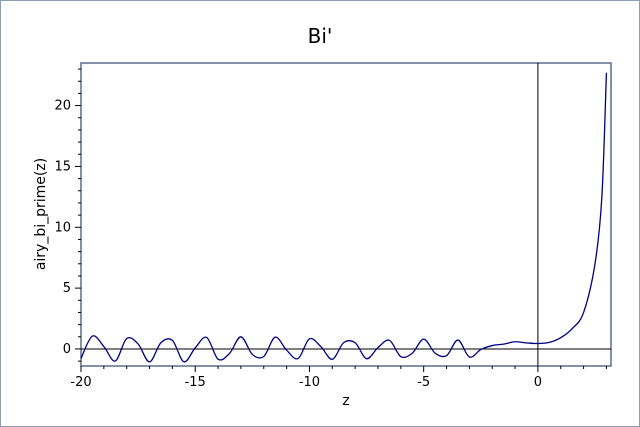  I want to click on y-tick-label: 20, so click(62, 106).